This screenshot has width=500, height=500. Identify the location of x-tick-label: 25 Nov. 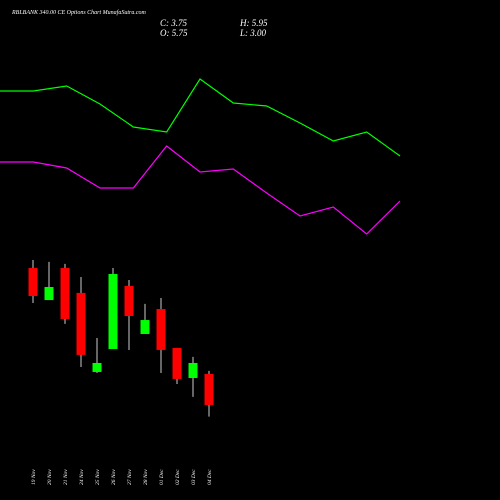
(98, 477).